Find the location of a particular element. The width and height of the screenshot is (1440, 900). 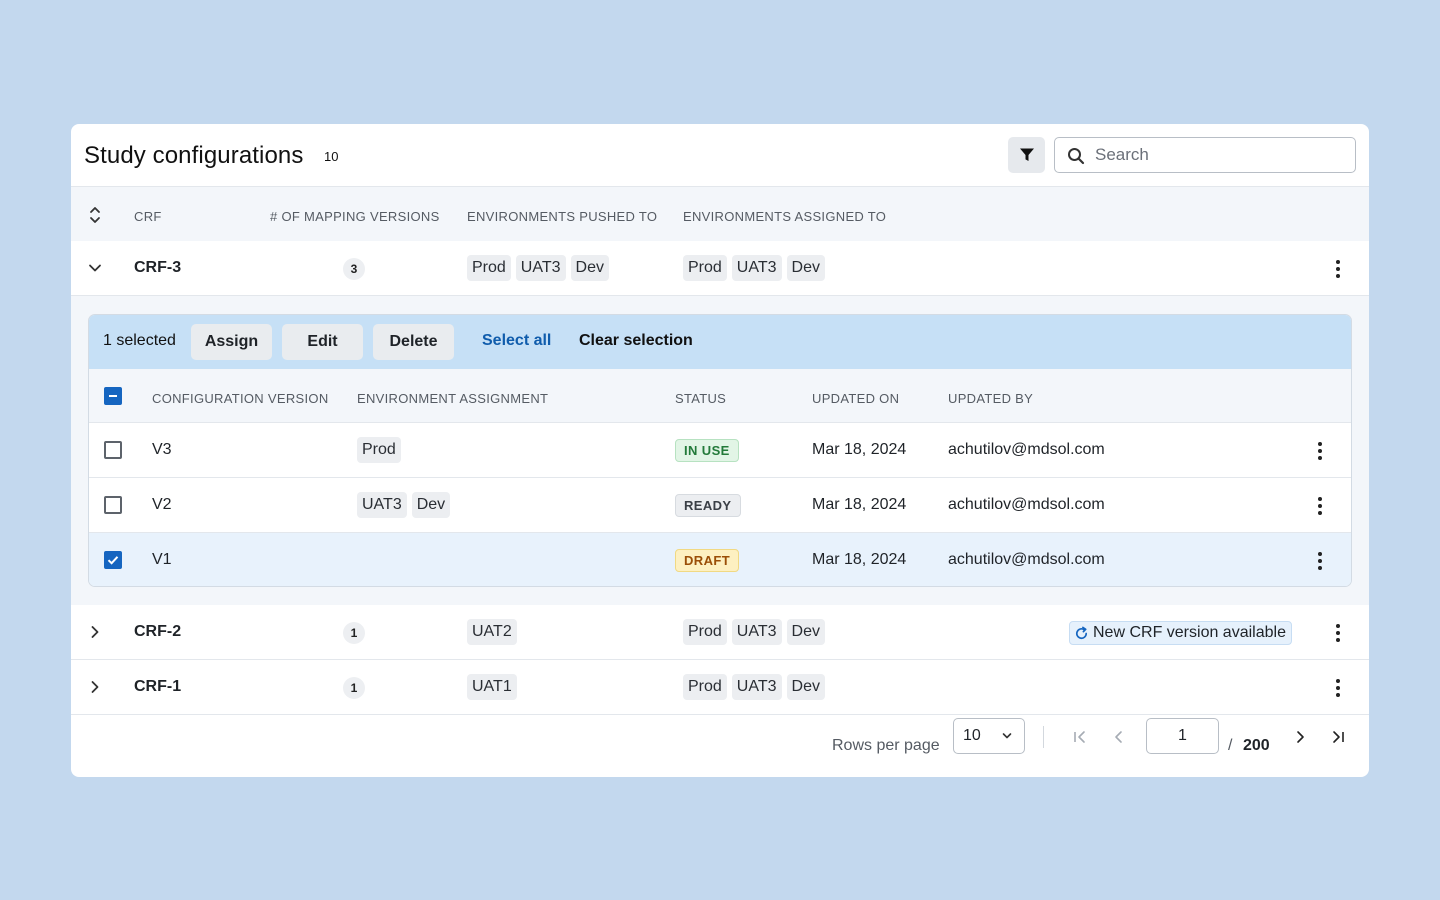

env-pushed-tags: UAT2 is located at coordinates (492, 632).